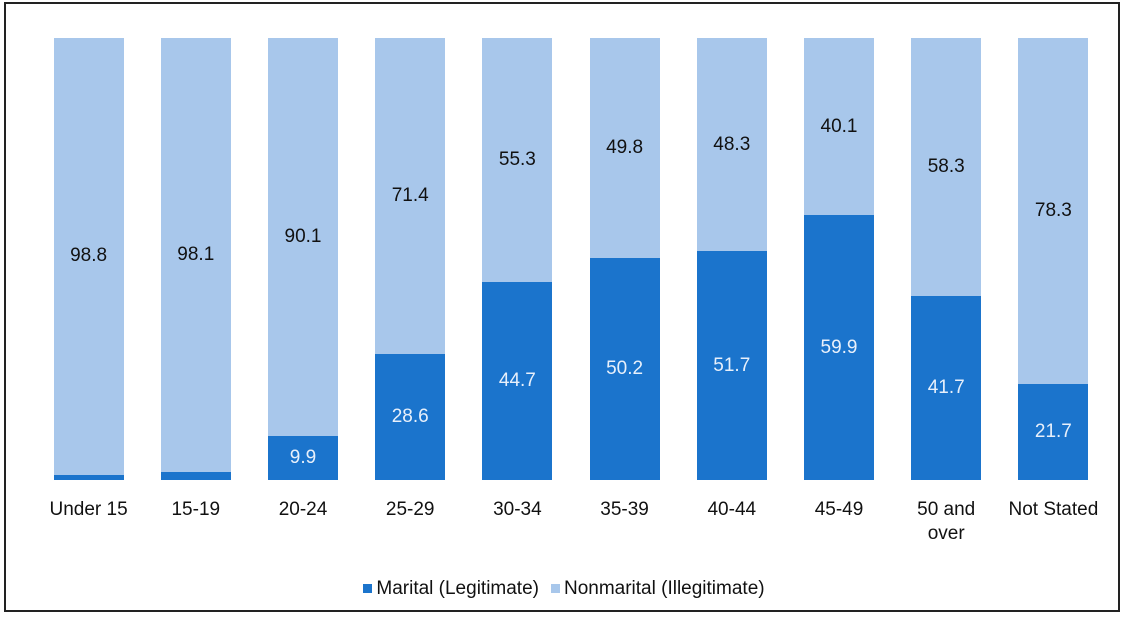  Describe the element at coordinates (457, 588) in the screenshot. I see `legend-label: Marital (Legitimate)` at that location.